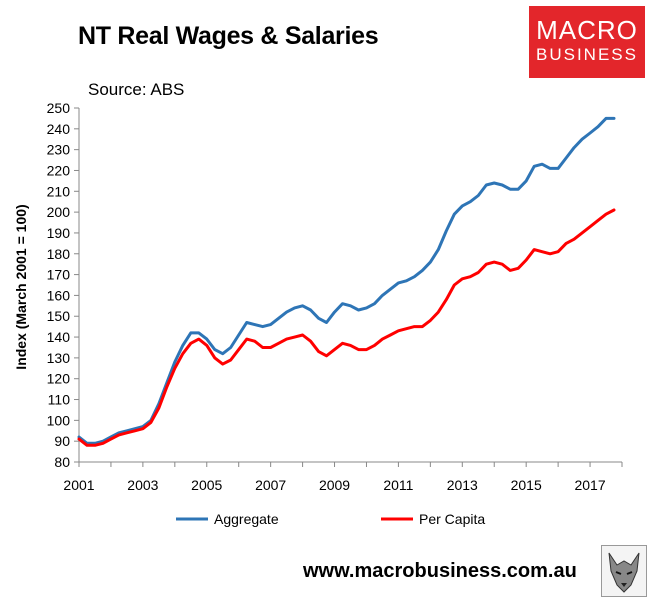 This screenshot has height=607, width=656. Describe the element at coordinates (59, 212) in the screenshot. I see `y-tick-label: 200` at that location.